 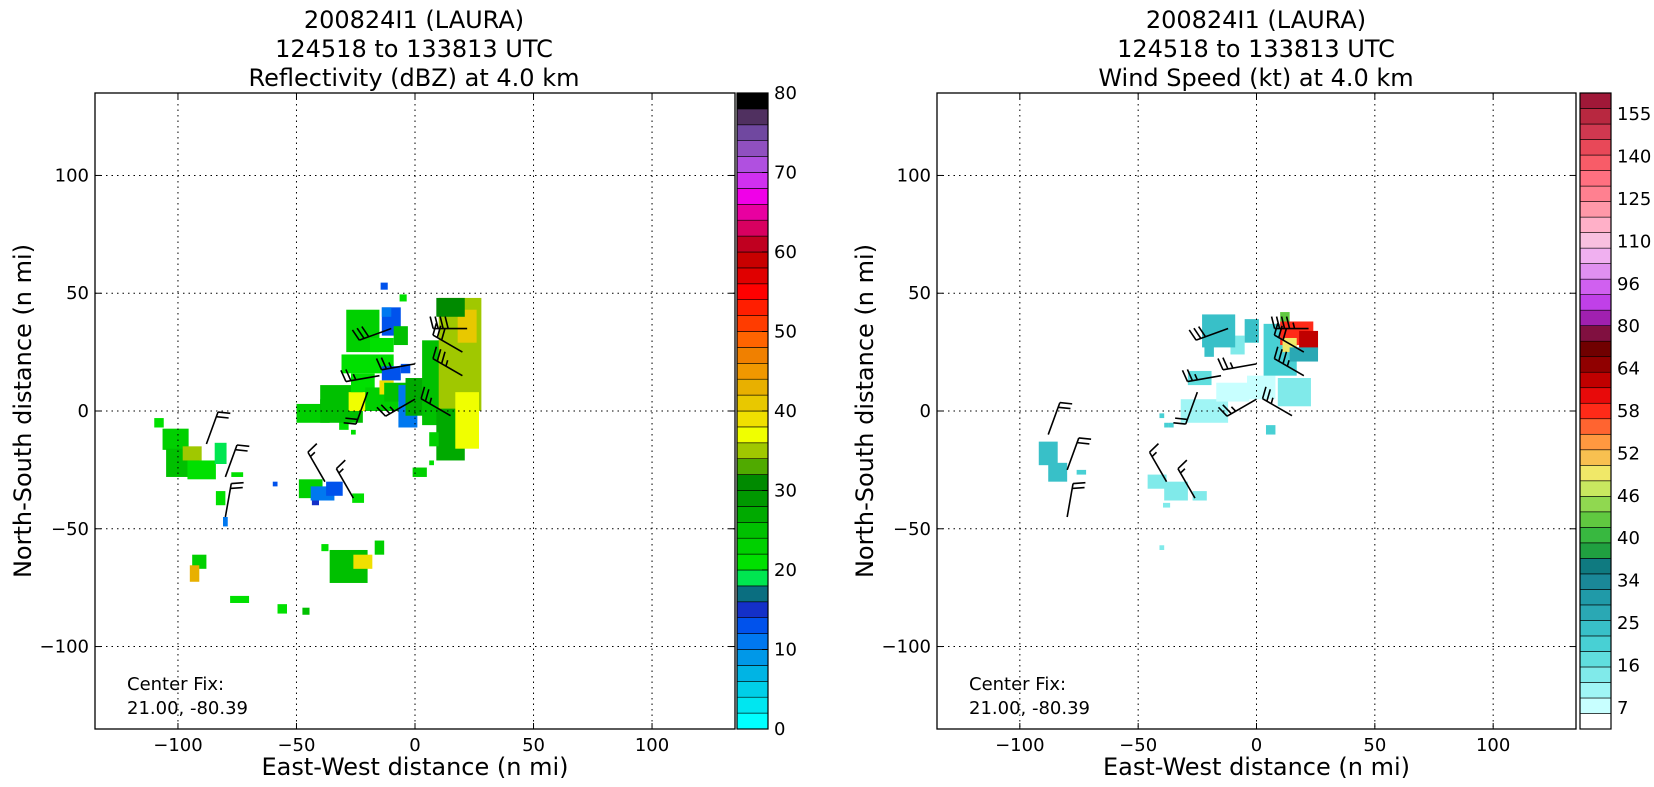 What do you see at coordinates (1138, 745) in the screenshot?
I see `x-tick-label: −50` at bounding box center [1138, 745].